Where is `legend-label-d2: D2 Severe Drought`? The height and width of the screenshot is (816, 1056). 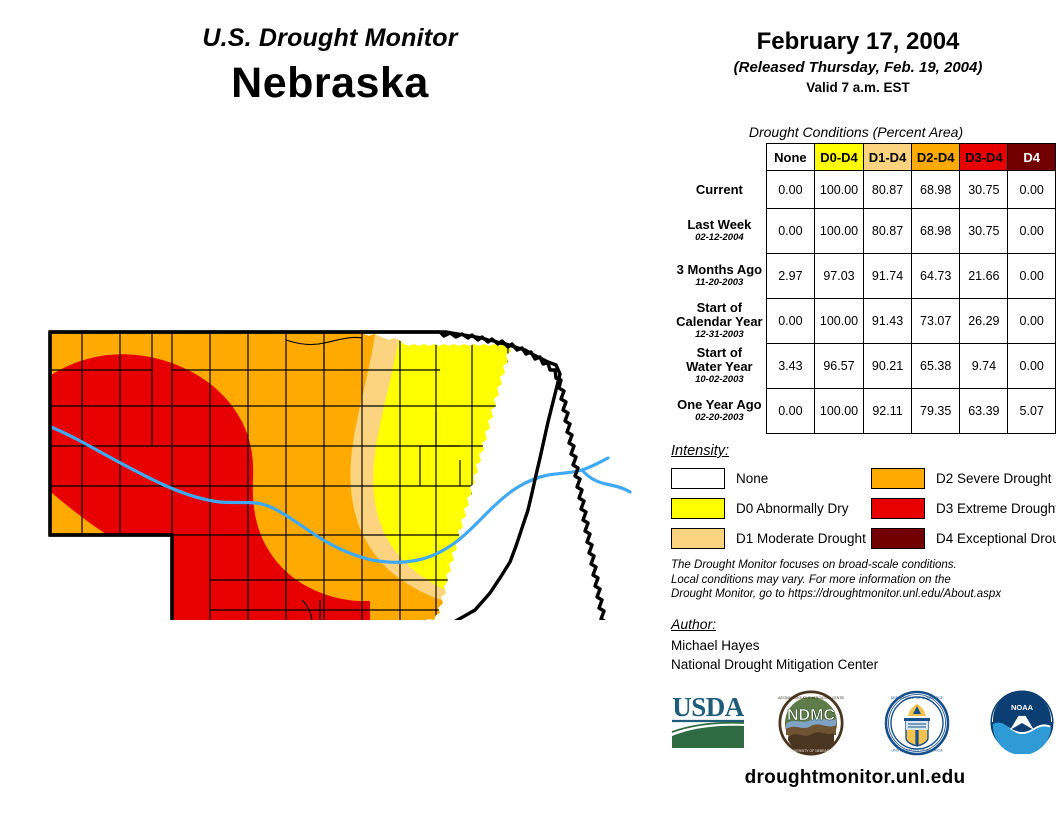 legend-label-d2: D2 Severe Drought is located at coordinates (994, 478).